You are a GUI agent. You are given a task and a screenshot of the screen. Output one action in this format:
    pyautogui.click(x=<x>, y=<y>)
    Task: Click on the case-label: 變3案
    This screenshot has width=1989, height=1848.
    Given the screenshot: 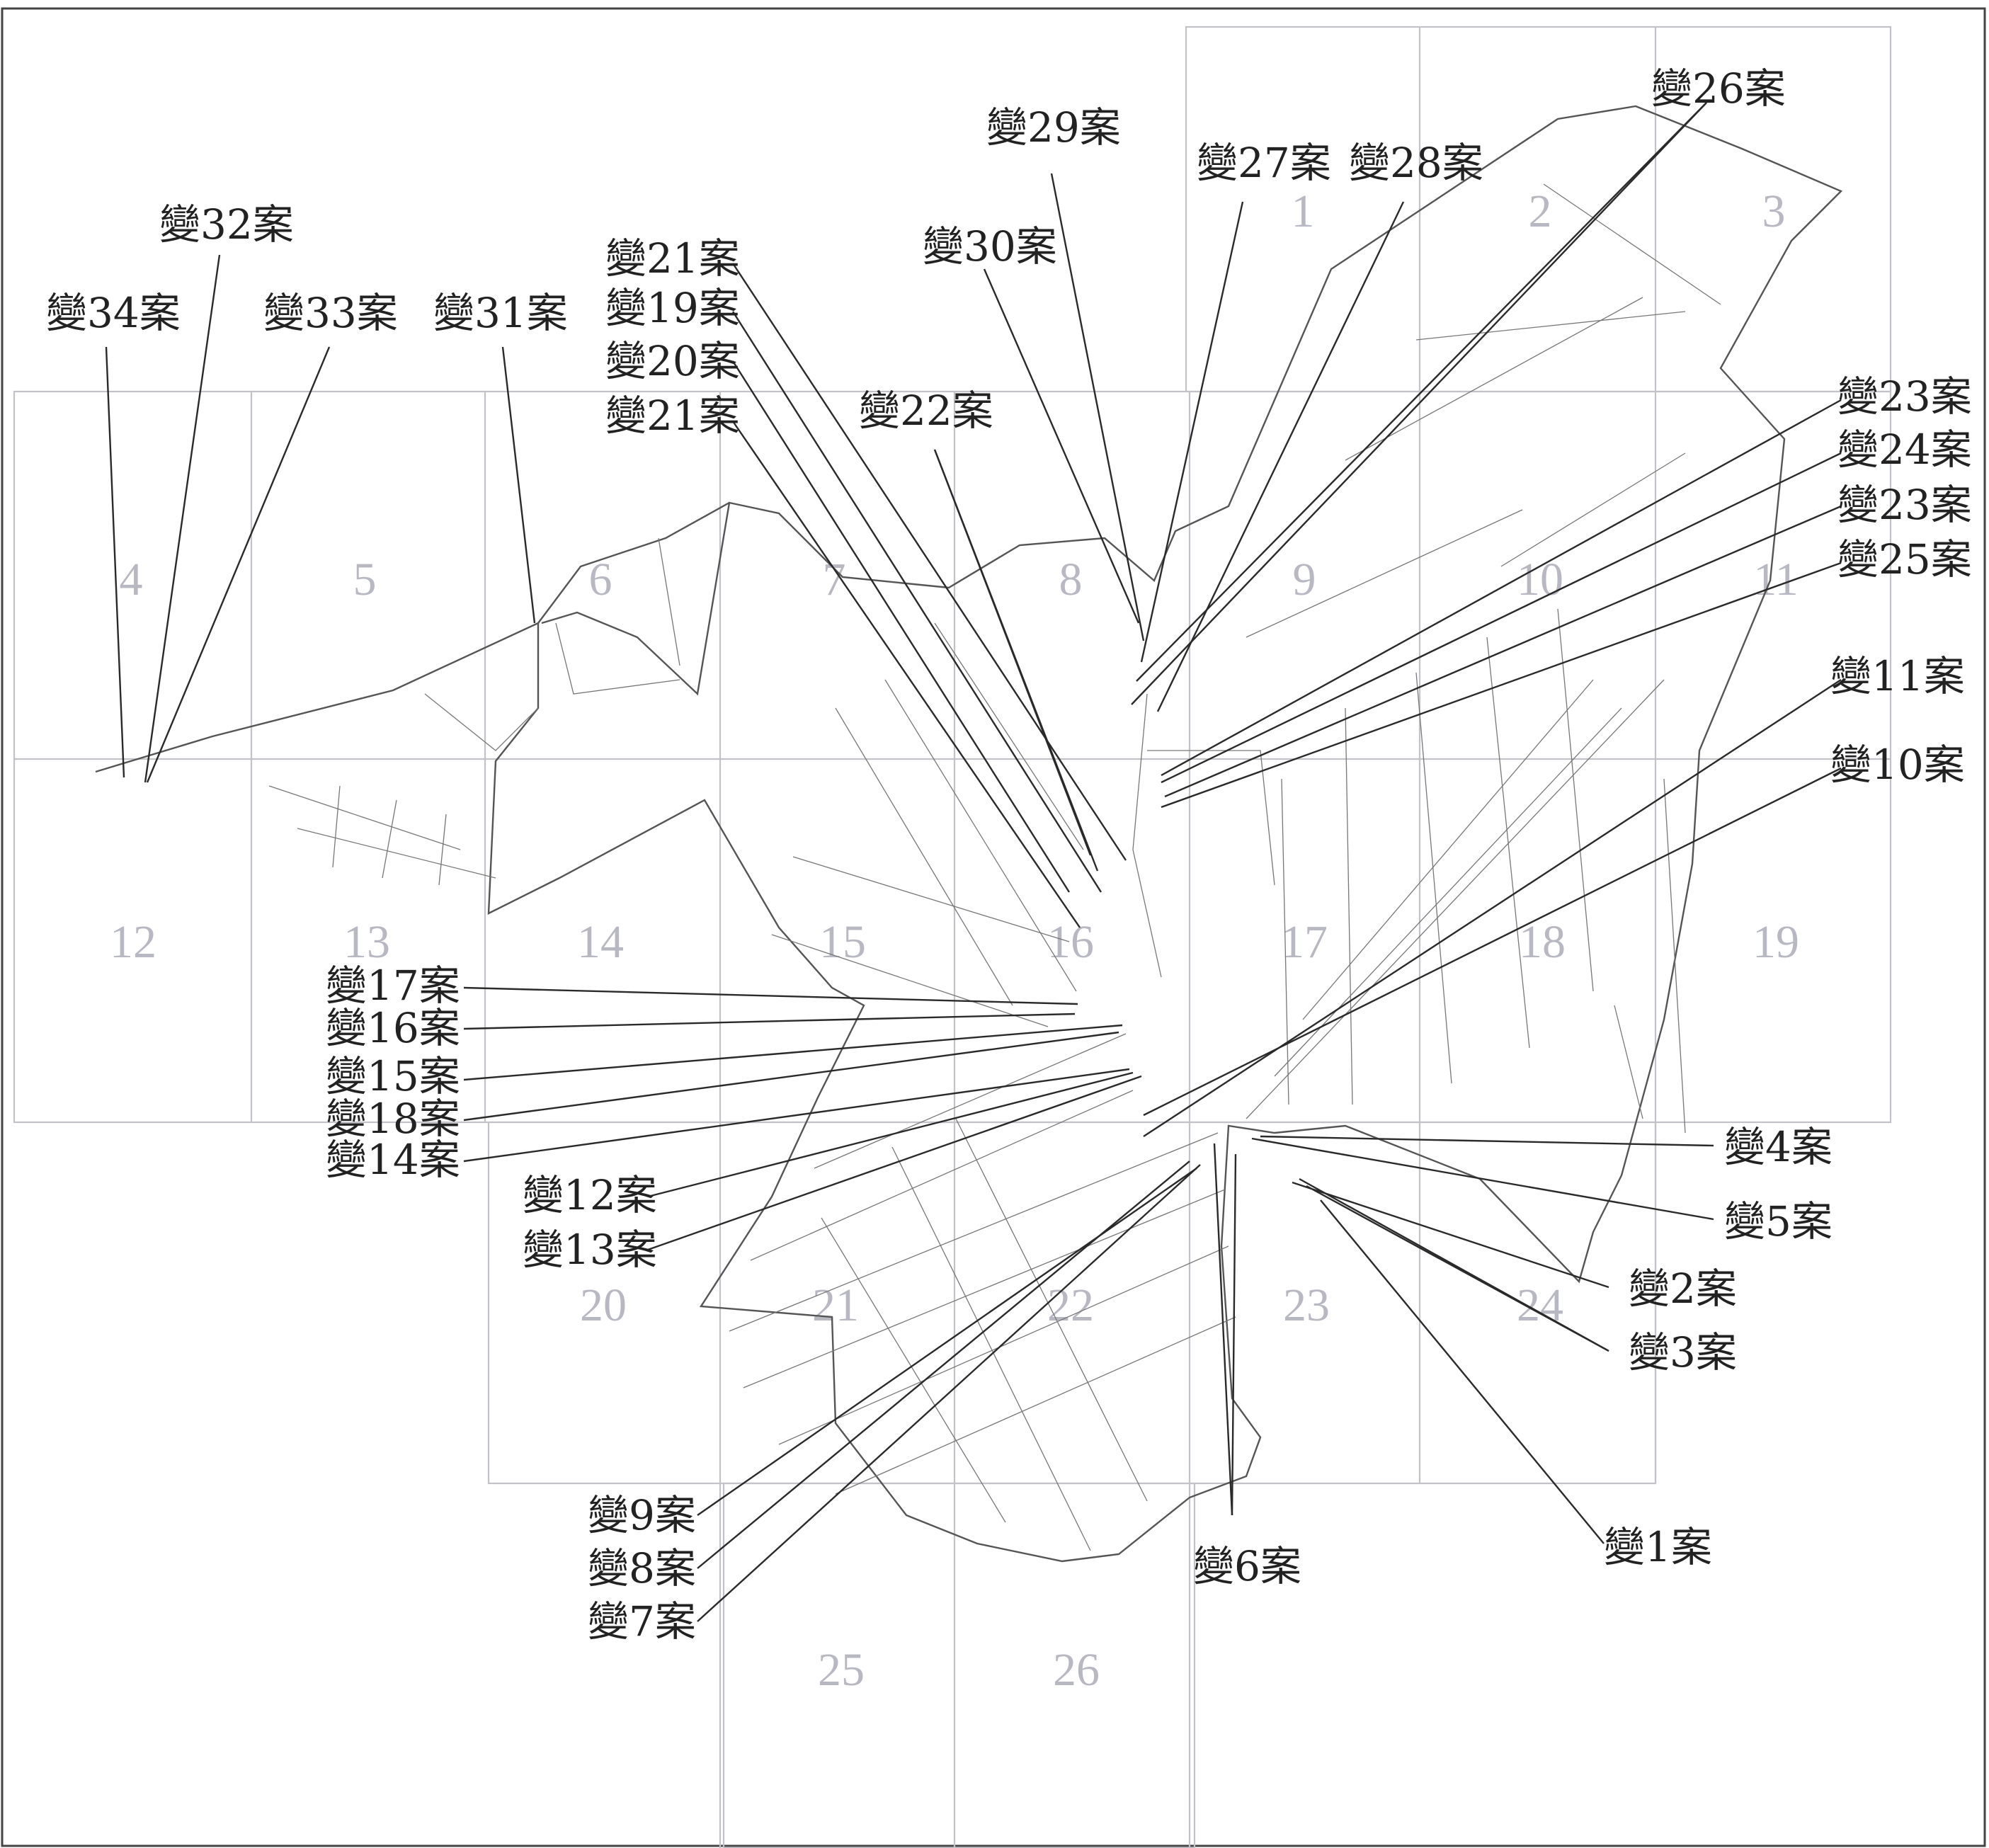 What is the action you would take?
    pyautogui.click(x=1683, y=1352)
    